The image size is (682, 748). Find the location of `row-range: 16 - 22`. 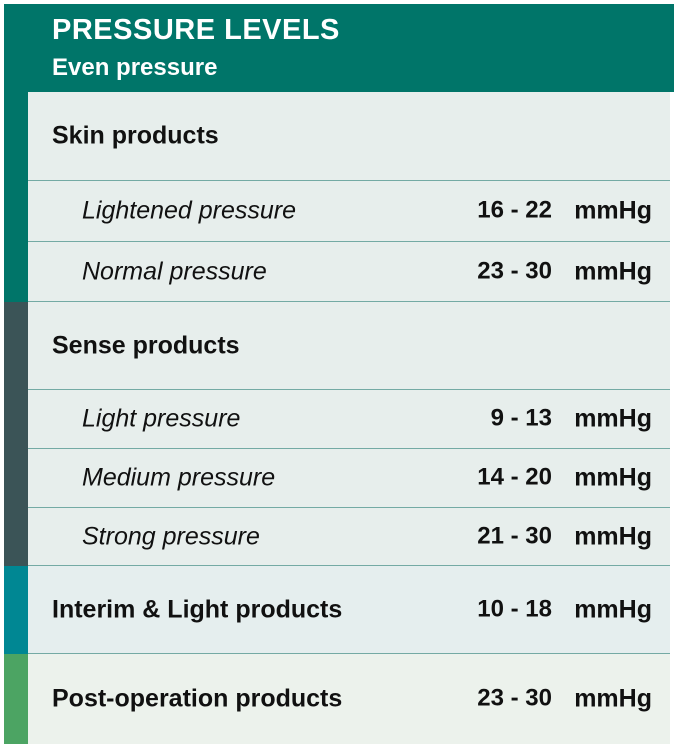

row-range: 16 - 22 is located at coordinates (514, 210).